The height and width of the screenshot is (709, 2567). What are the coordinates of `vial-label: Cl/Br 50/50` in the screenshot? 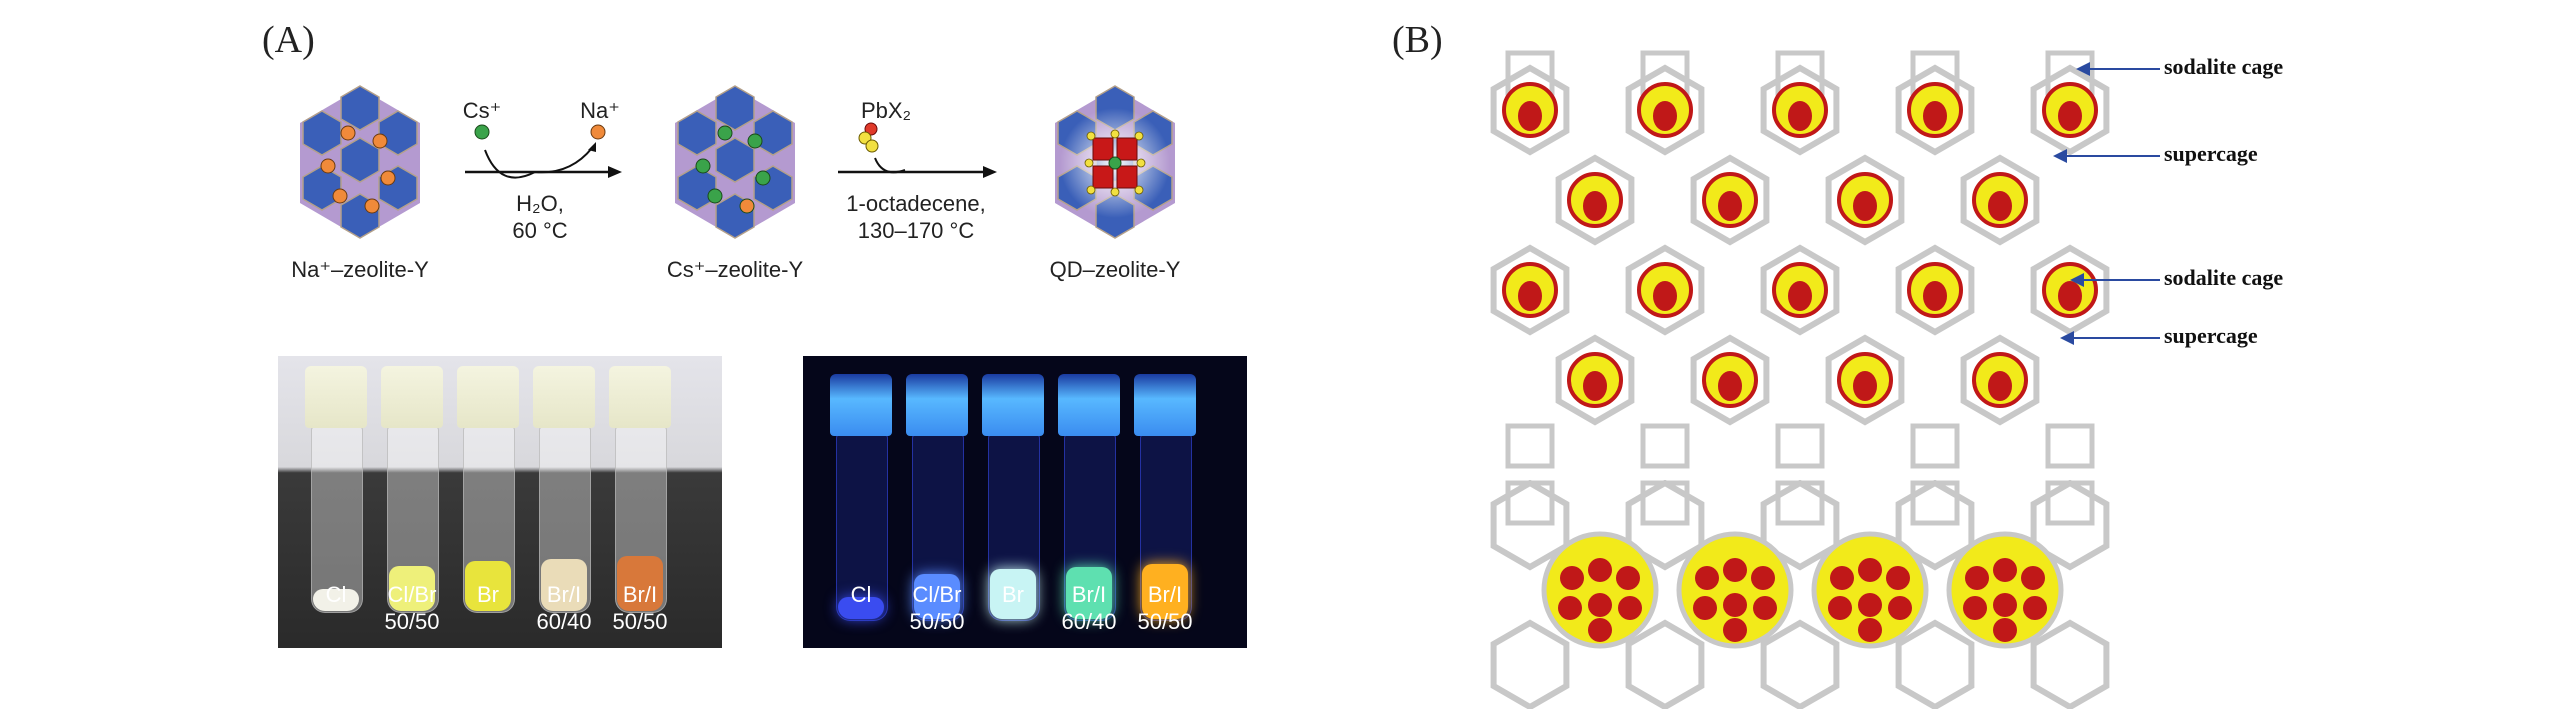 It's located at (936, 608).